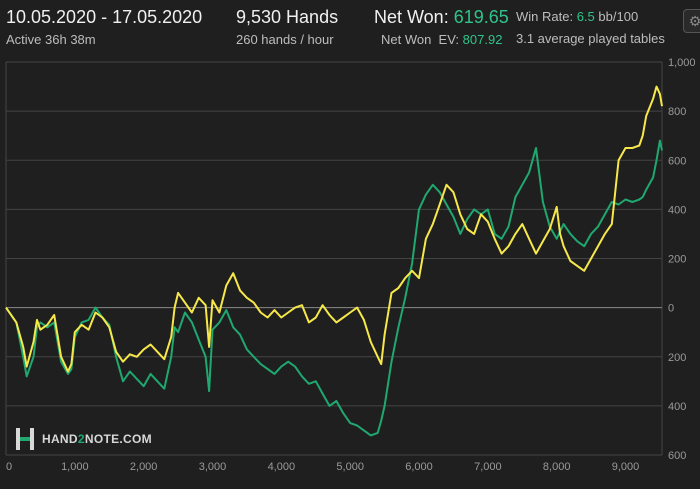 This screenshot has height=489, width=700. I want to click on net-won-ev: Net Won EV: 807.92, so click(441, 39).